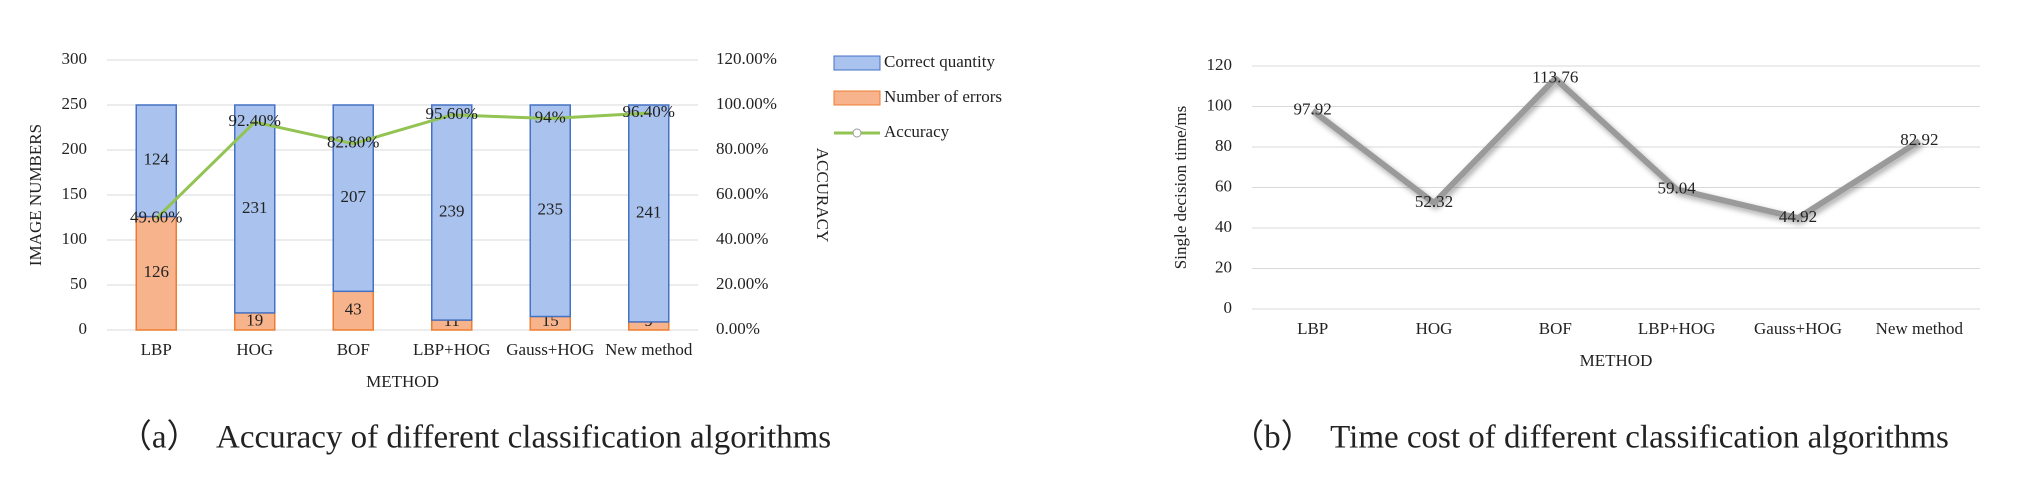  What do you see at coordinates (1180, 187) in the screenshot?
I see `y-axis-title: Single decision time/ms` at bounding box center [1180, 187].